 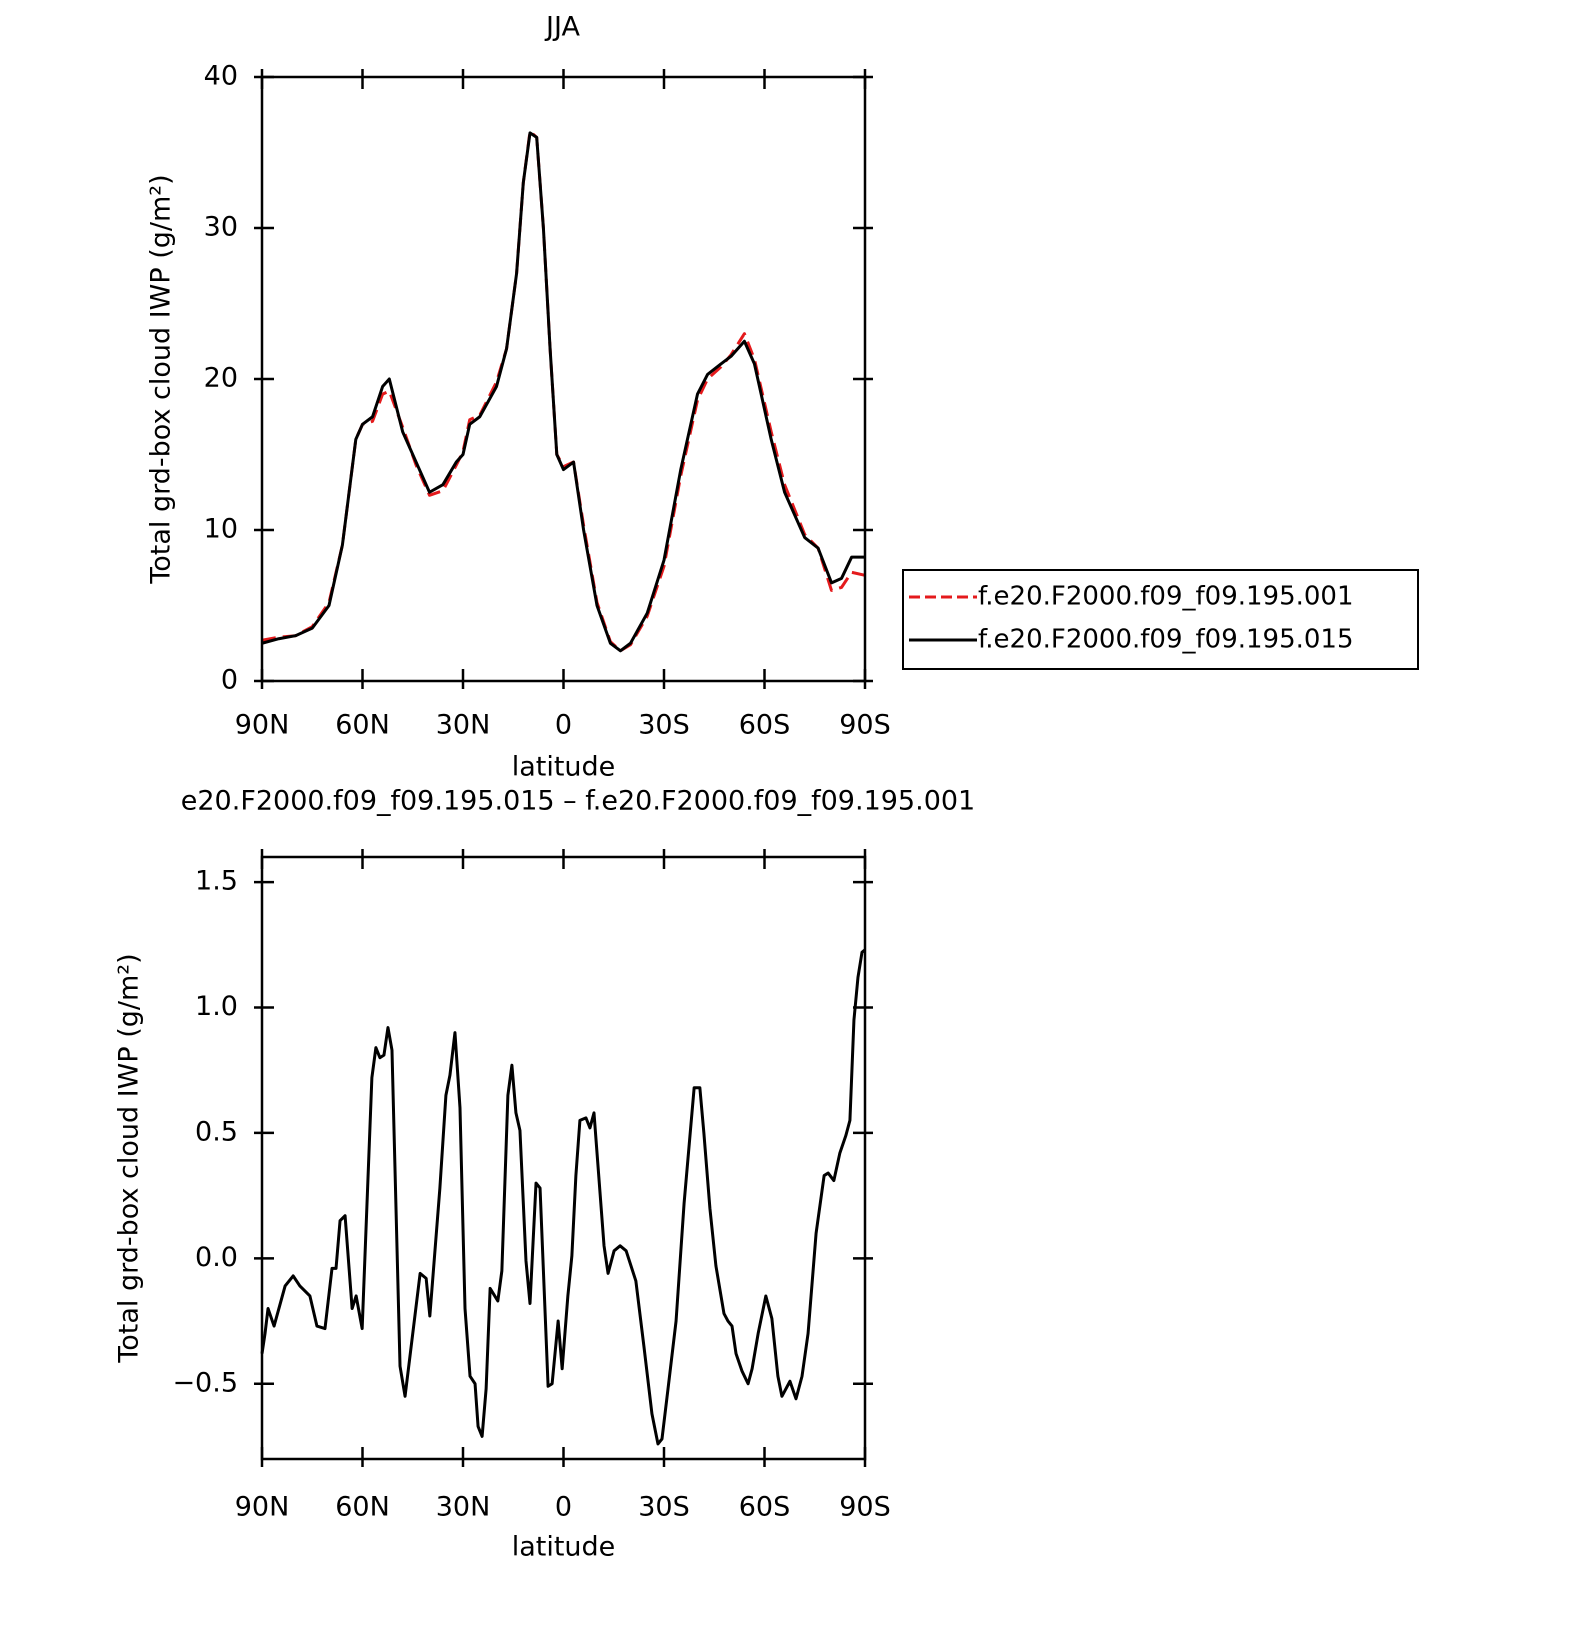 I want to click on y-tick-label: 0.0, so click(x=216, y=1257).